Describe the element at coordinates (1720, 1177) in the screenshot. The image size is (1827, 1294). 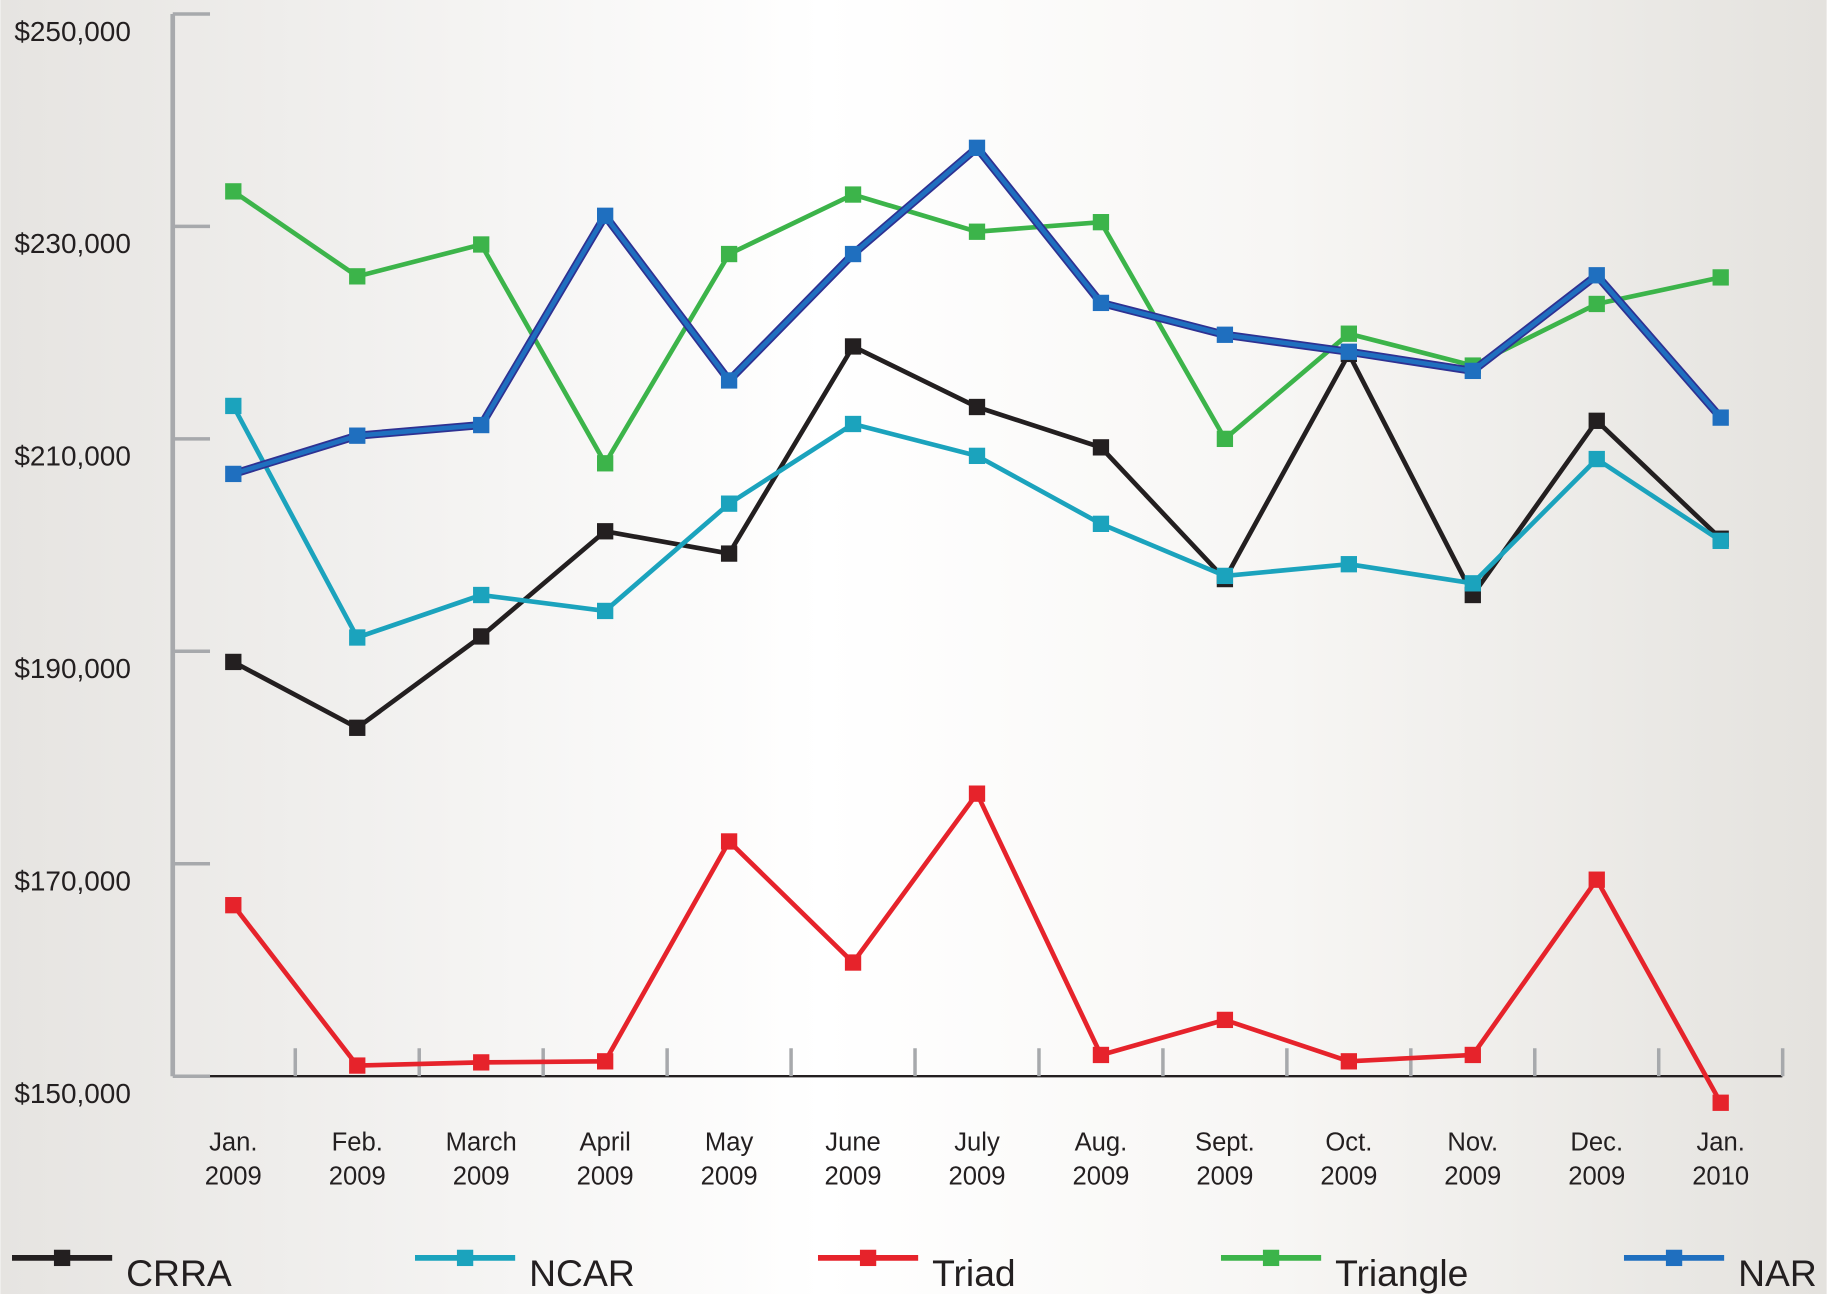
I see `x-tick-label: 2010` at that location.